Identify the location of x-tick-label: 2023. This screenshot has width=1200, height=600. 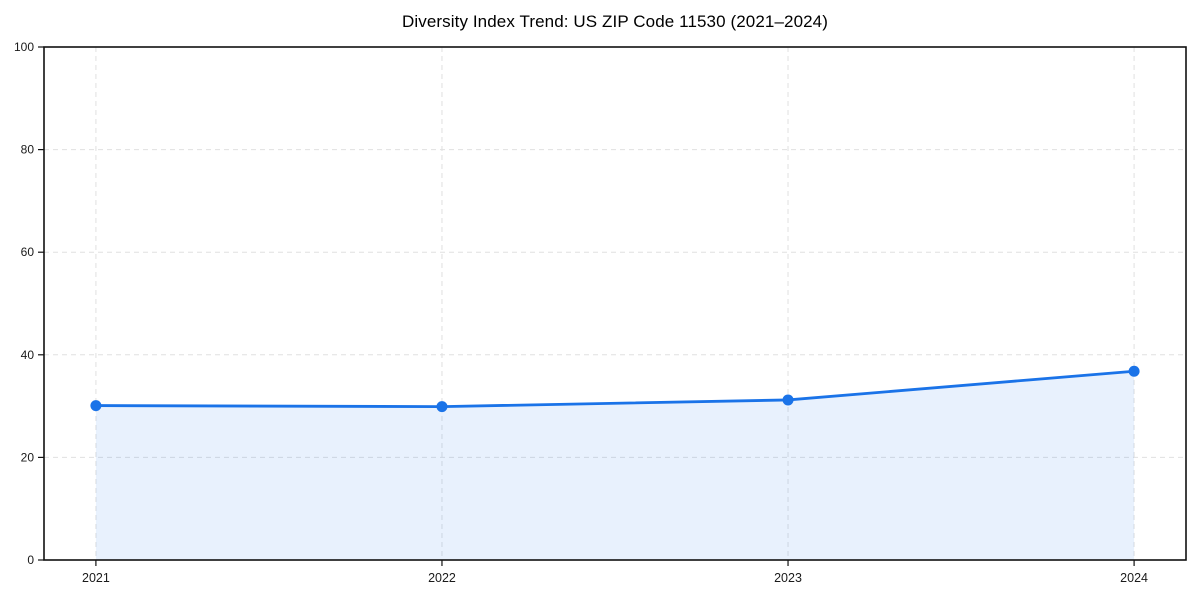
(788, 578).